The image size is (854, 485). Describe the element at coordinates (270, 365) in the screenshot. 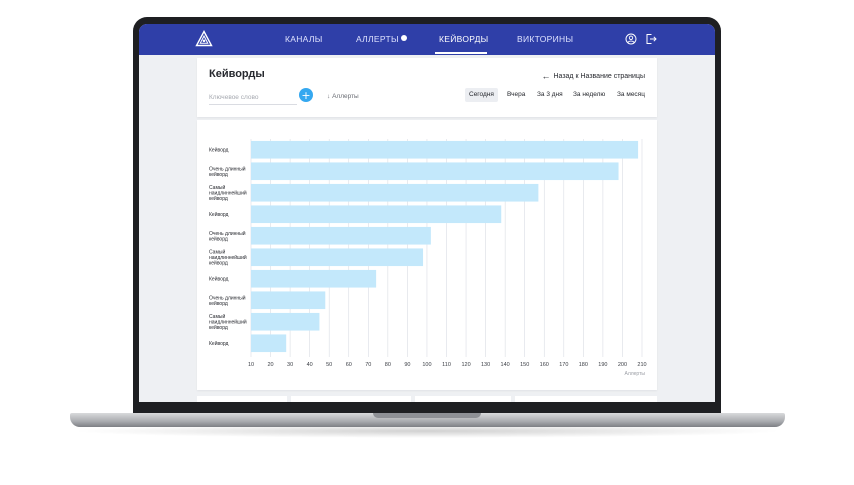

I see `x-tick-label: 20` at that location.